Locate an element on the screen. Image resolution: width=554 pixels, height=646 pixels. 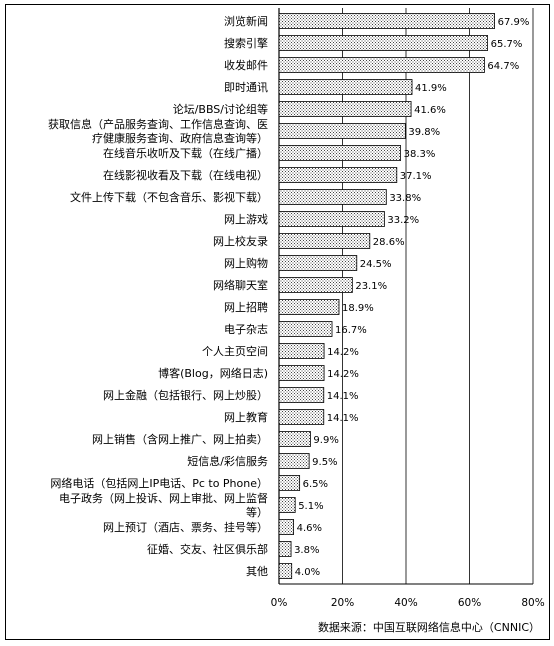
category-label: 网上销售（含网上推广、网上拍卖） is located at coordinates (180, 439).